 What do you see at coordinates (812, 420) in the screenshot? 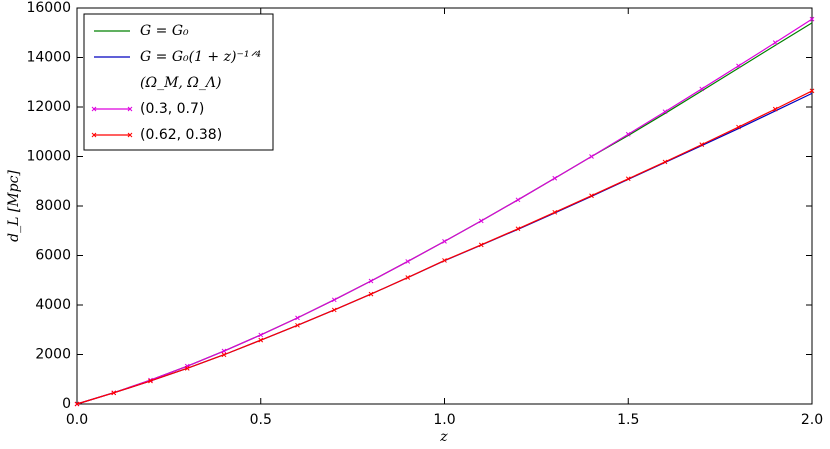
I see `x-tick-label: 2.0` at bounding box center [812, 420].